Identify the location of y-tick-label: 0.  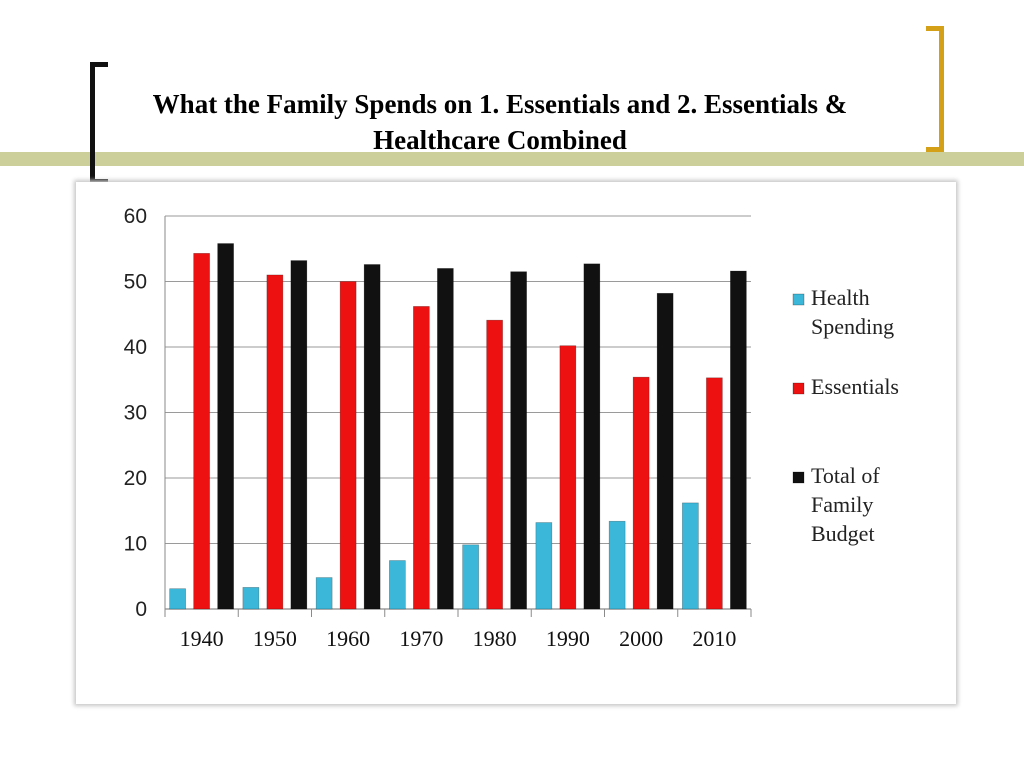
(141, 609).